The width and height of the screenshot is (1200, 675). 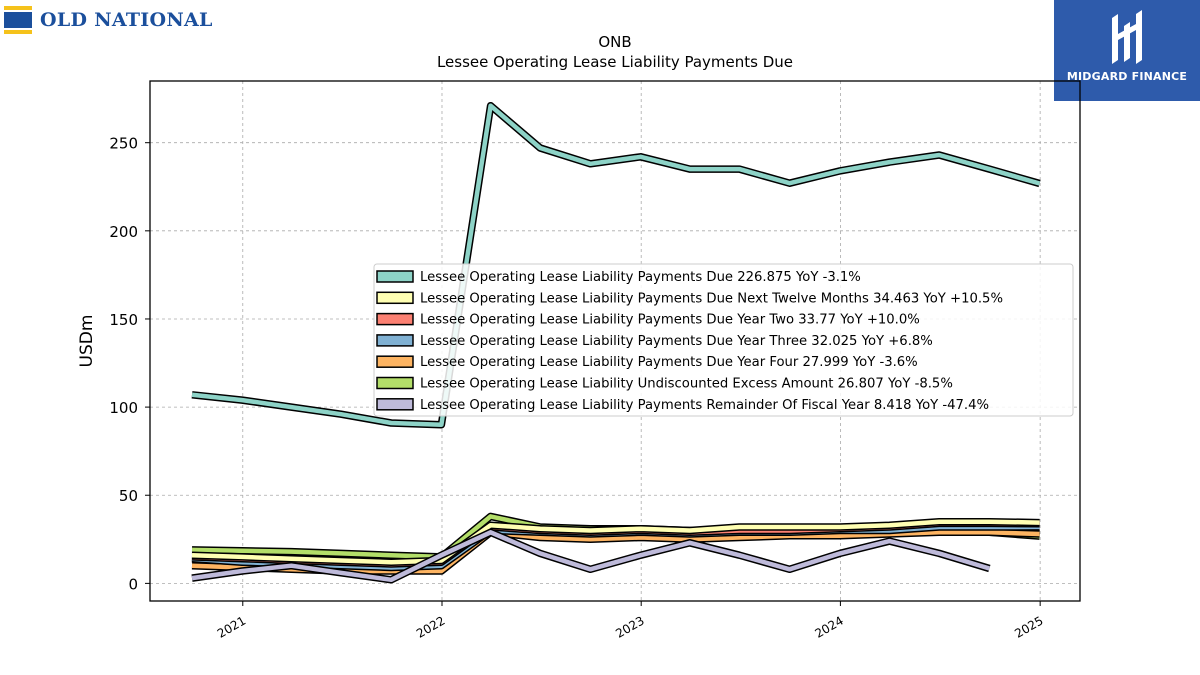 What do you see at coordinates (126, 20) in the screenshot?
I see `old-national-logo-text: OLD NATIONAL` at bounding box center [126, 20].